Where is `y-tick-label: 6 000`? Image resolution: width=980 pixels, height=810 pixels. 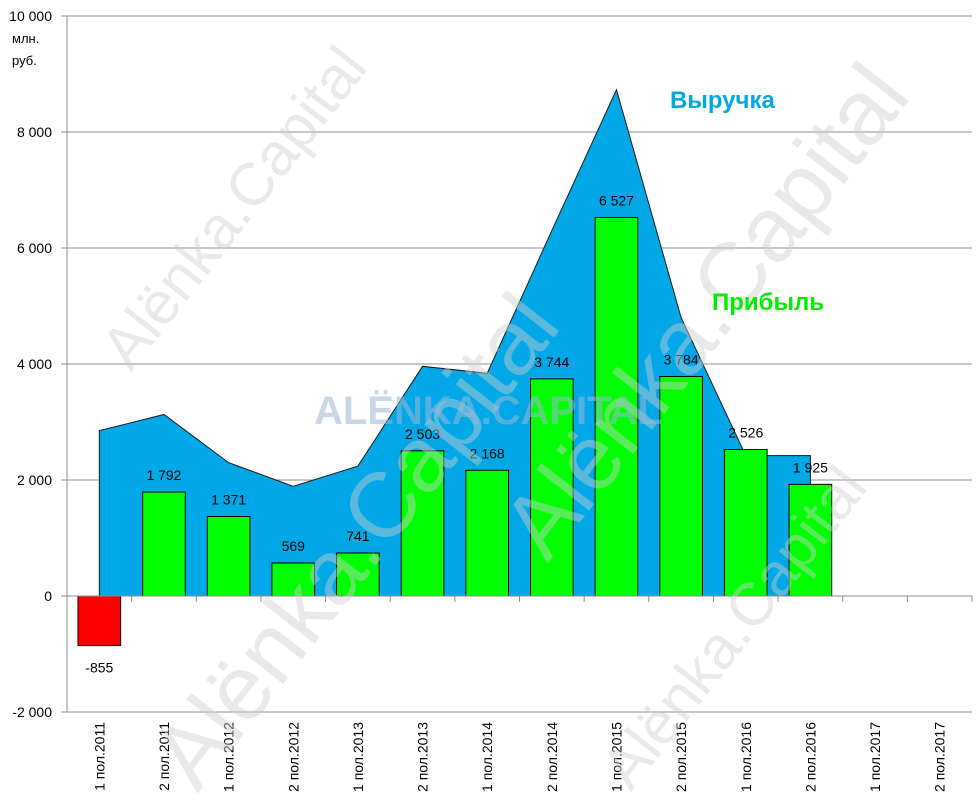 y-tick-label: 6 000 is located at coordinates (34, 248).